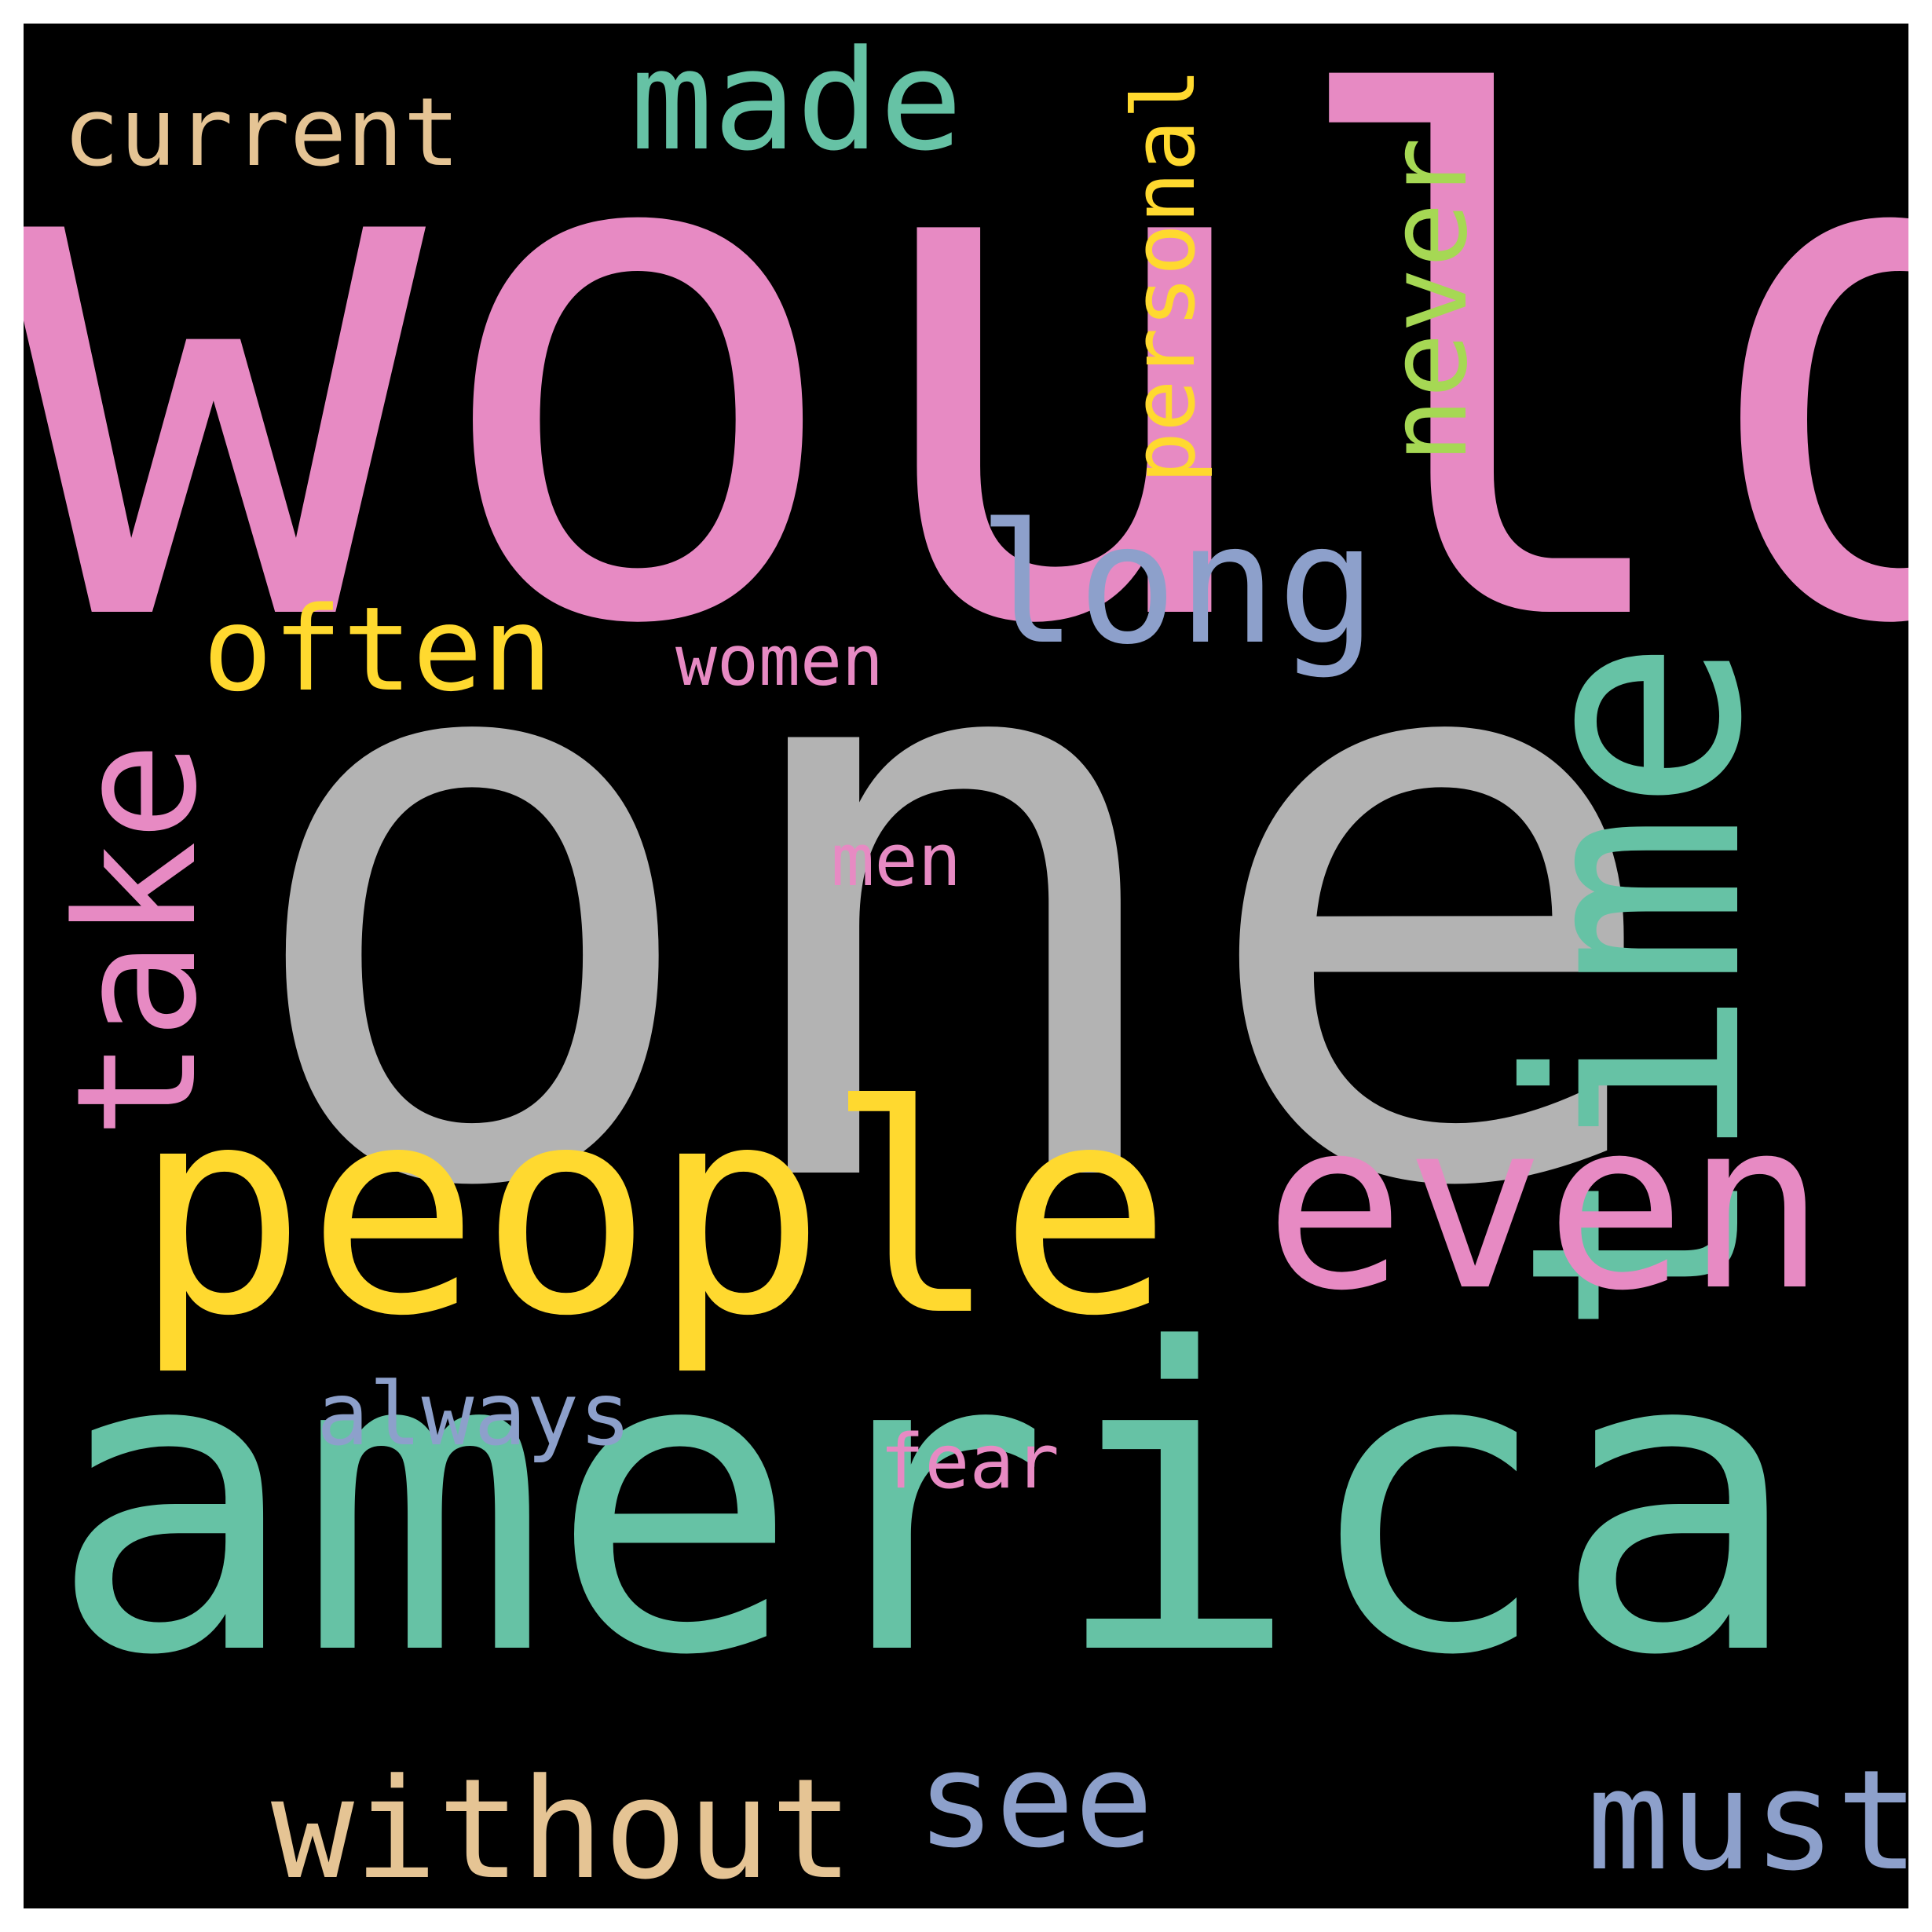 The width and height of the screenshot is (1932, 1932). I want to click on word-never: never, so click(1428, 300).